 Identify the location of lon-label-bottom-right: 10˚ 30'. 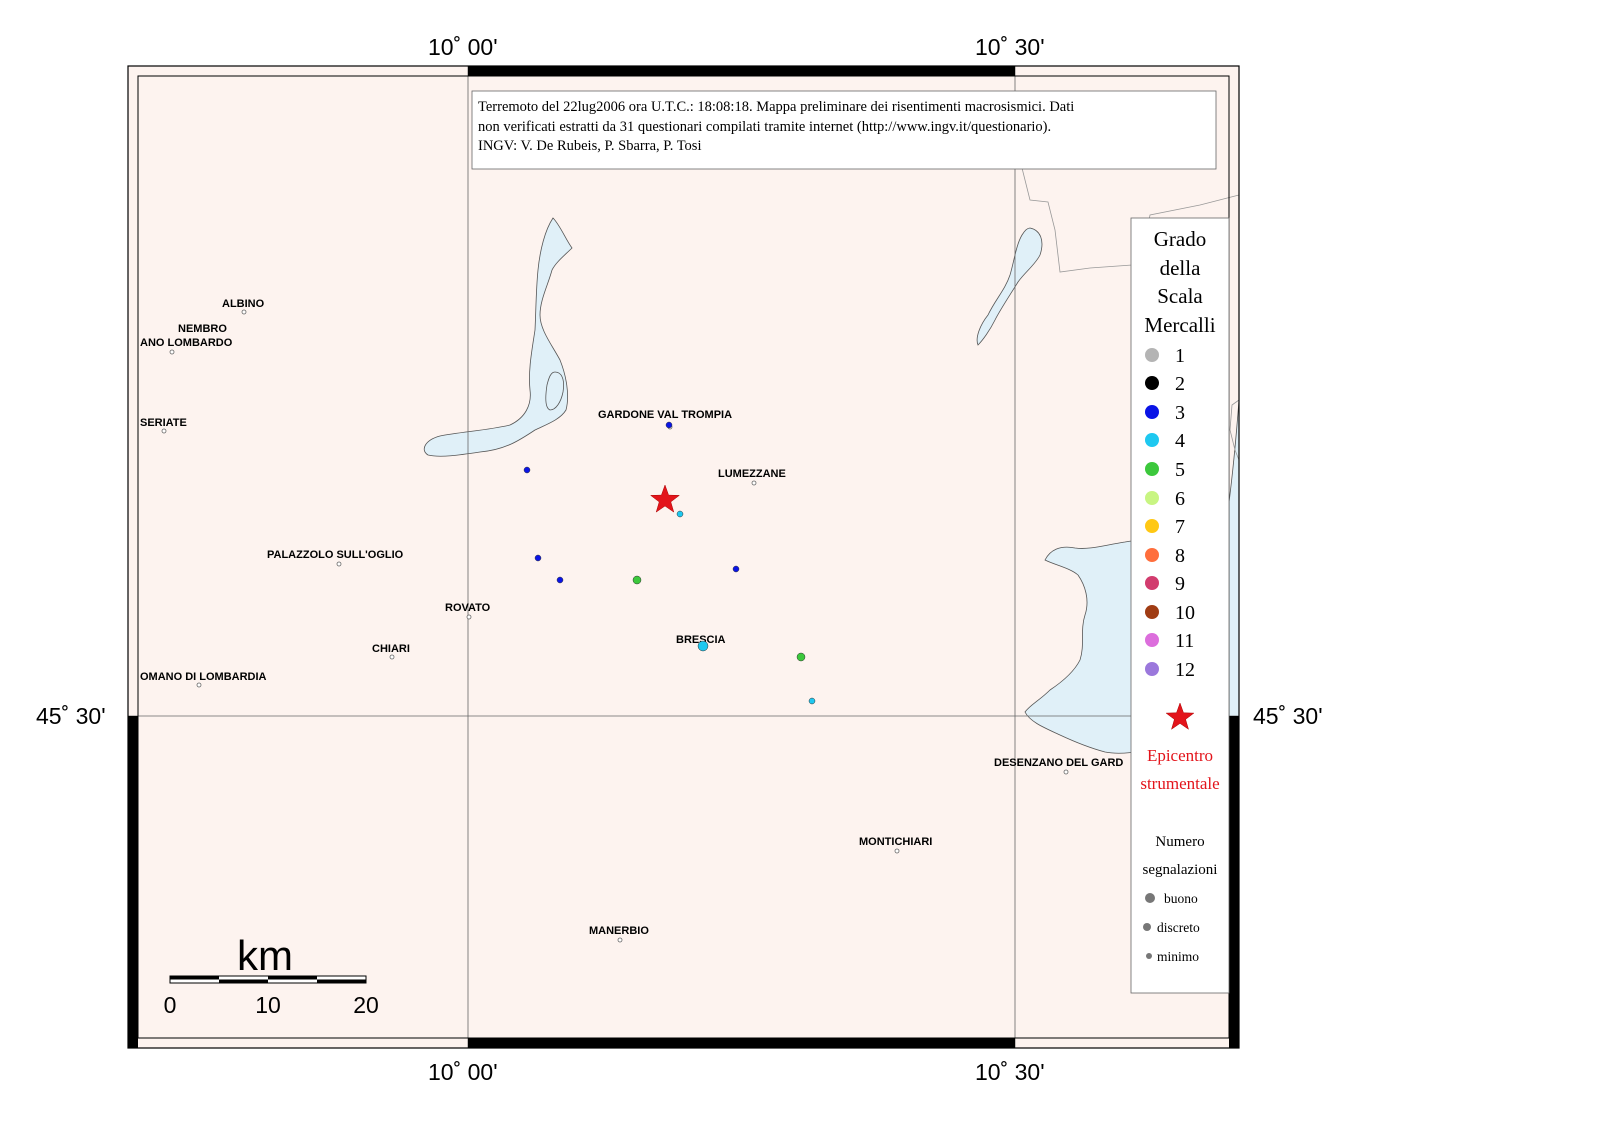
(1010, 1072).